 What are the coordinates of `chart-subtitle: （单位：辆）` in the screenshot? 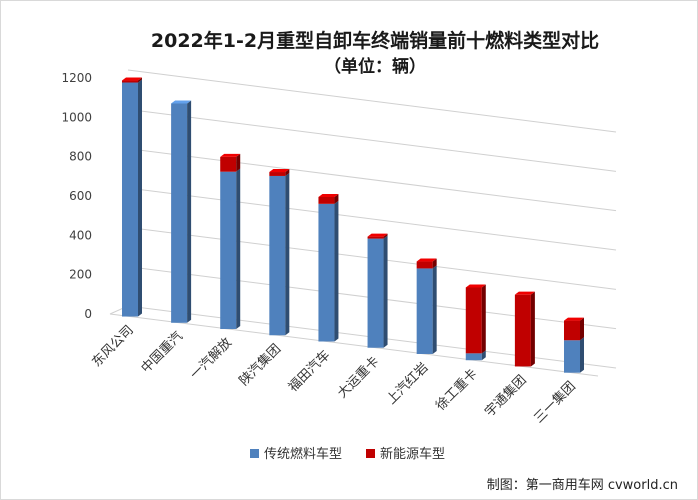 It's located at (375, 66).